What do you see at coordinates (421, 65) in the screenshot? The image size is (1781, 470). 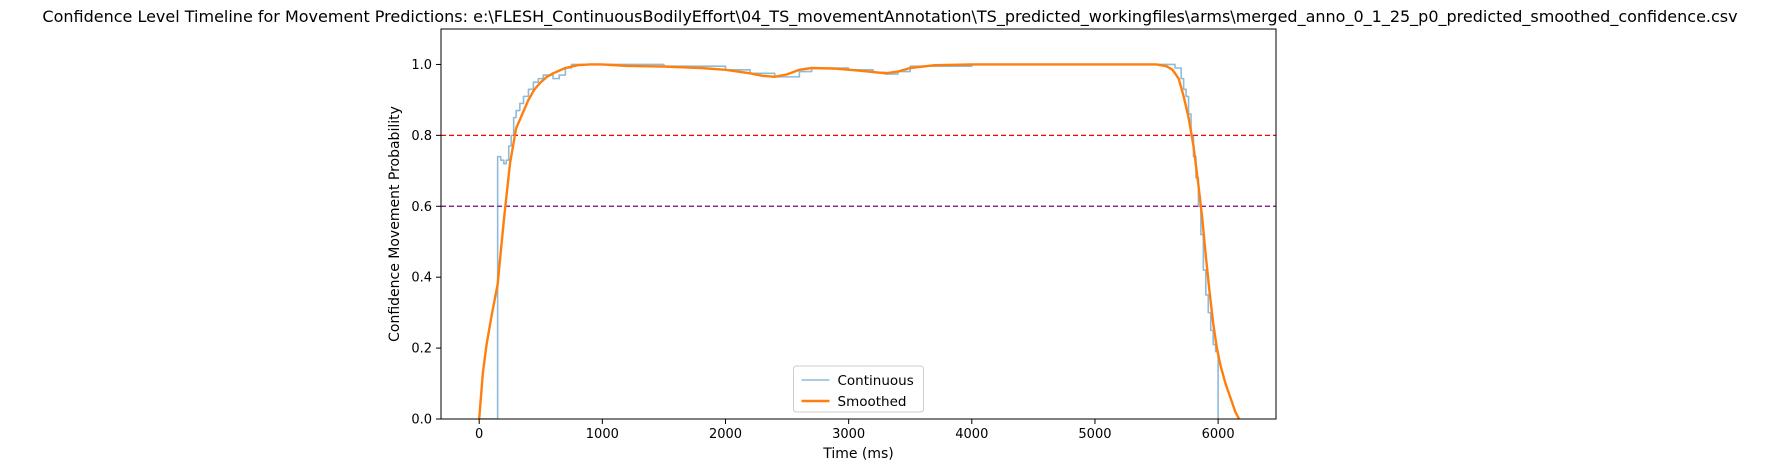 I see `y-tick-label: 1.0` at bounding box center [421, 65].